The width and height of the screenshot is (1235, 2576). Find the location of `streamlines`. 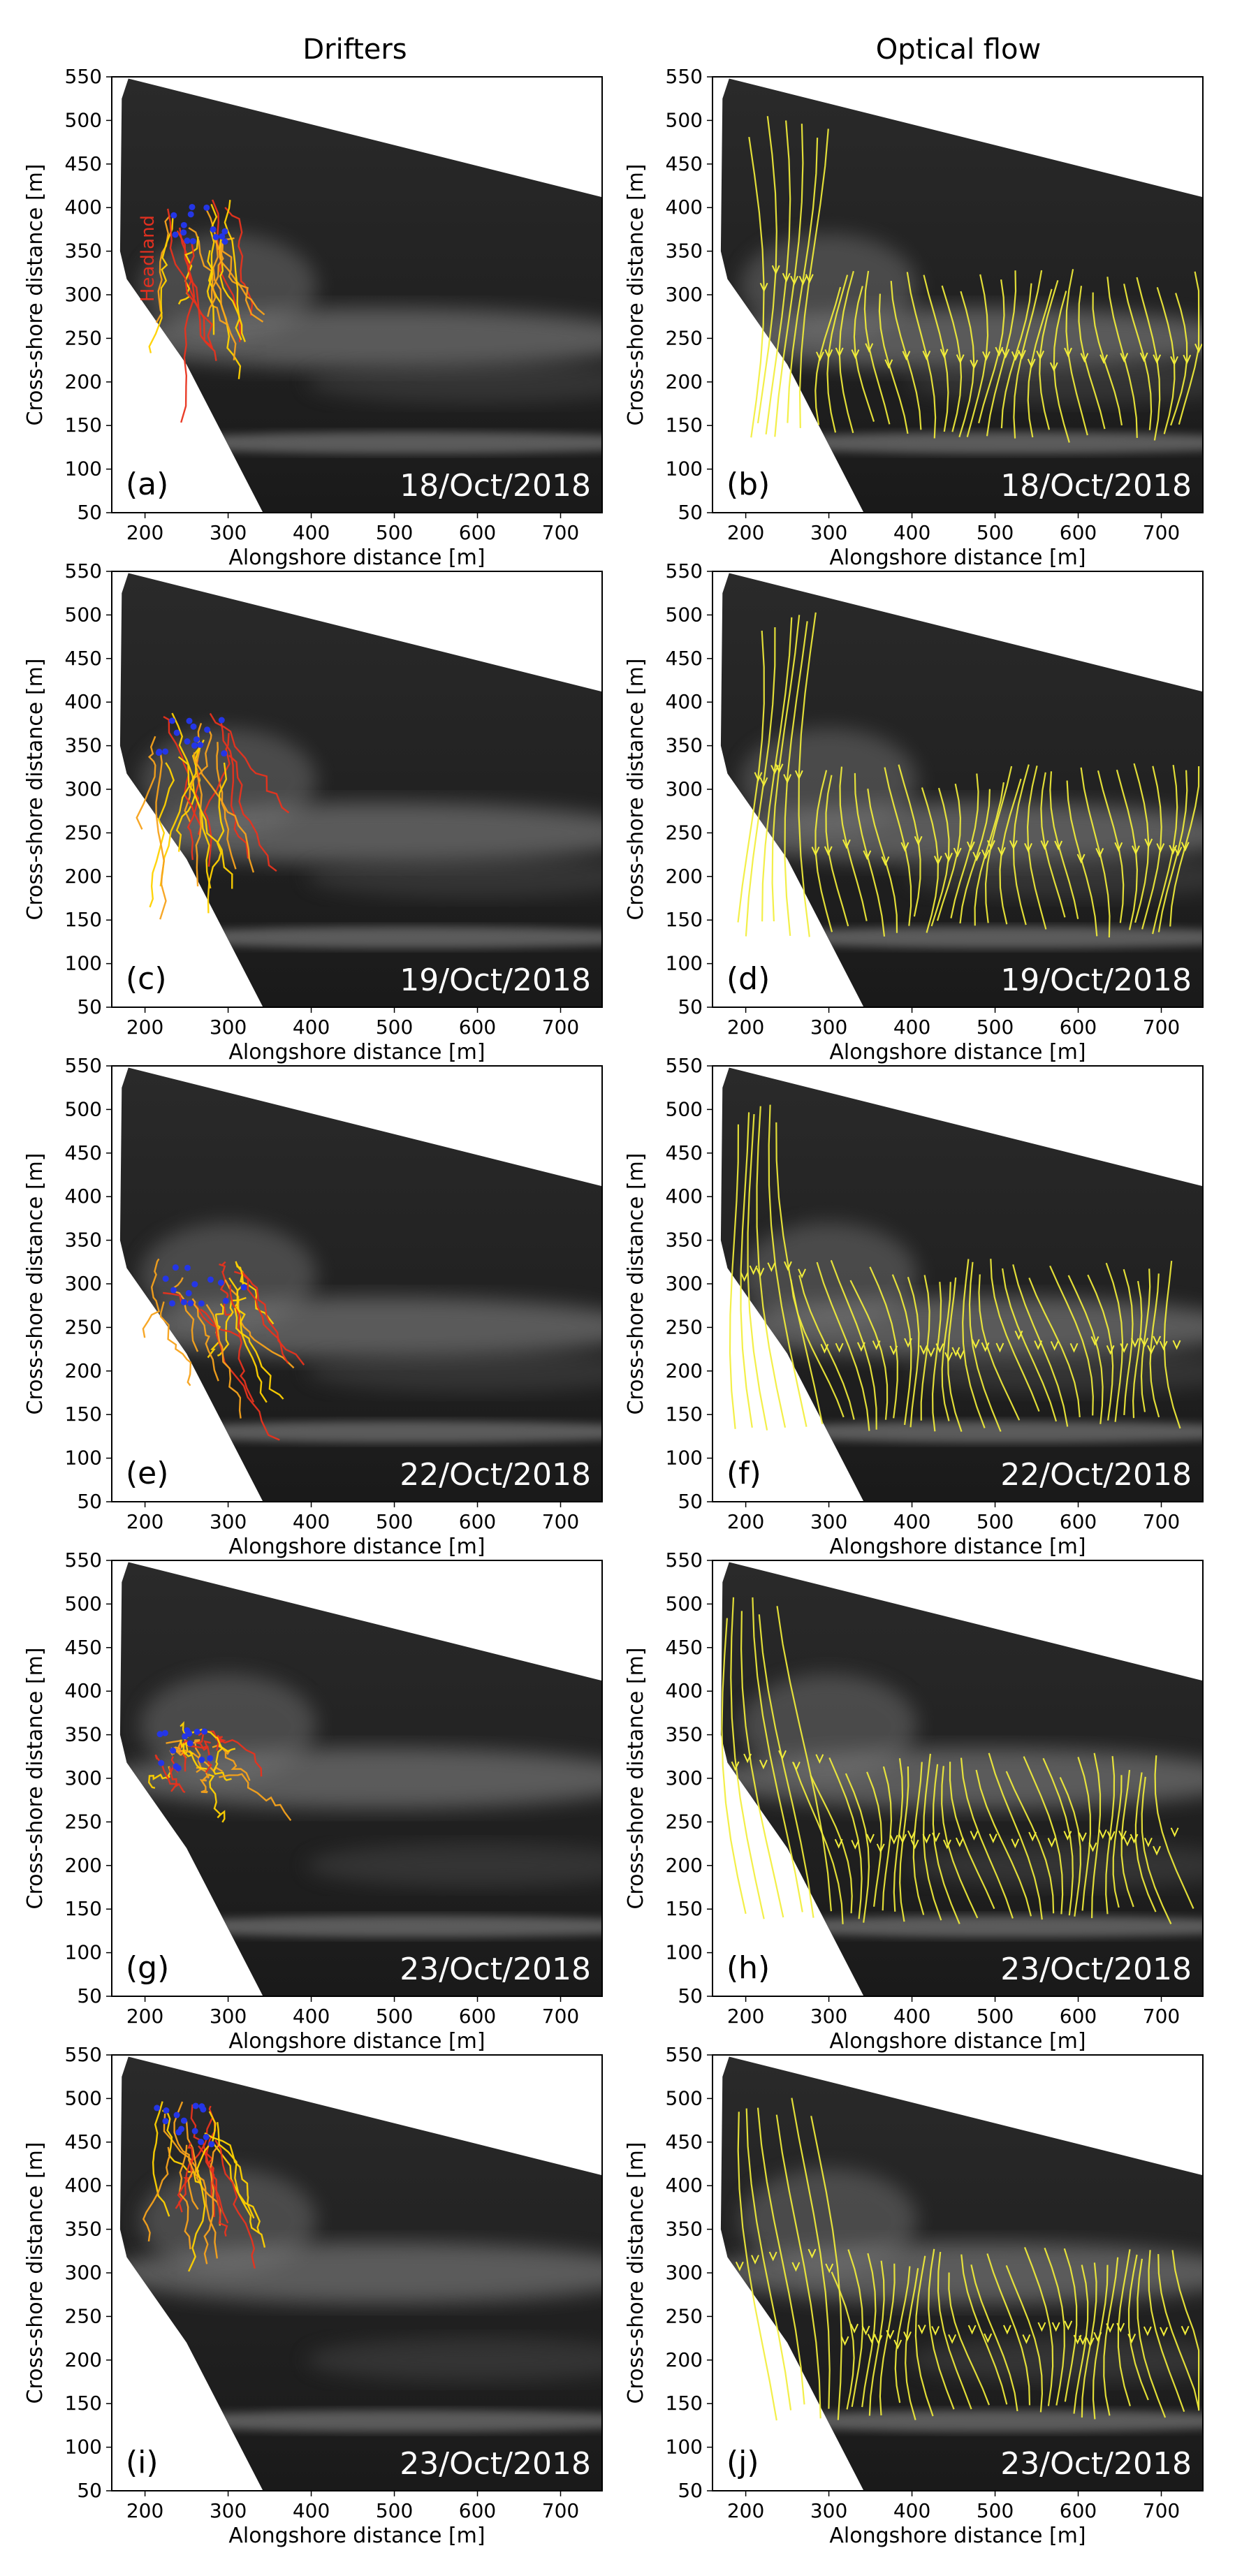

streamlines is located at coordinates (975, 279).